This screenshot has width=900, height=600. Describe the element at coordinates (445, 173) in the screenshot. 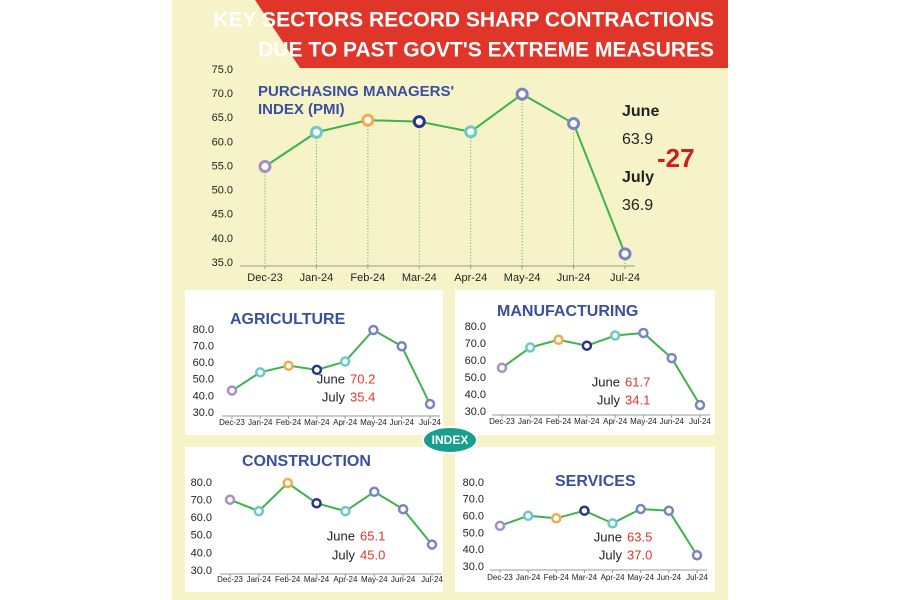

I see `series-line` at that location.